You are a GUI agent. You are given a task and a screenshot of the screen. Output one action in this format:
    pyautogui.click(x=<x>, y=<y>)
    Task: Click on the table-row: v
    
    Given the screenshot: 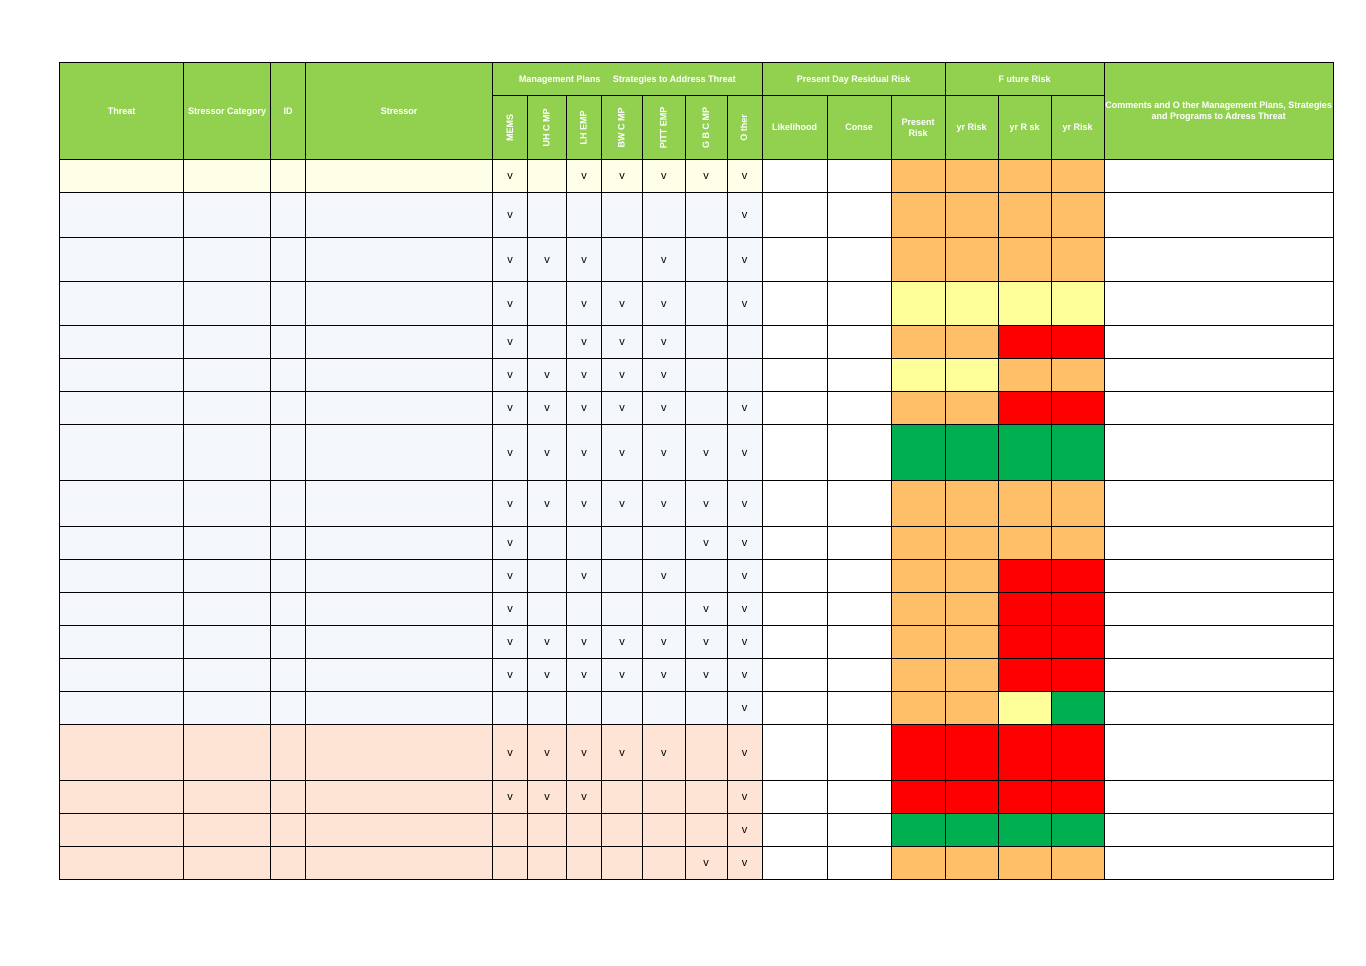 What is the action you would take?
    pyautogui.click(x=696, y=830)
    